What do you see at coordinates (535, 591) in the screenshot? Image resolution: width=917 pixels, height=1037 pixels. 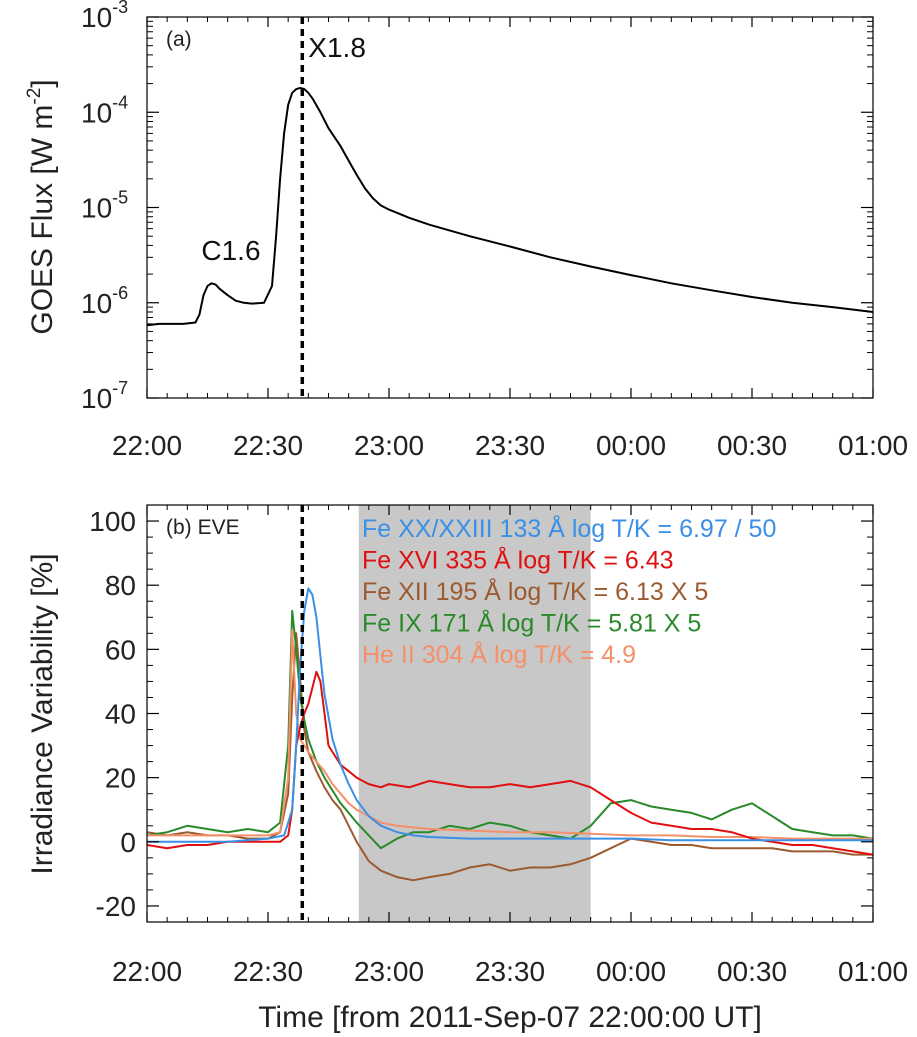 I see `legend-entry-2: Fe XII 195 Å log T/K = 6.13 X 5` at bounding box center [535, 591].